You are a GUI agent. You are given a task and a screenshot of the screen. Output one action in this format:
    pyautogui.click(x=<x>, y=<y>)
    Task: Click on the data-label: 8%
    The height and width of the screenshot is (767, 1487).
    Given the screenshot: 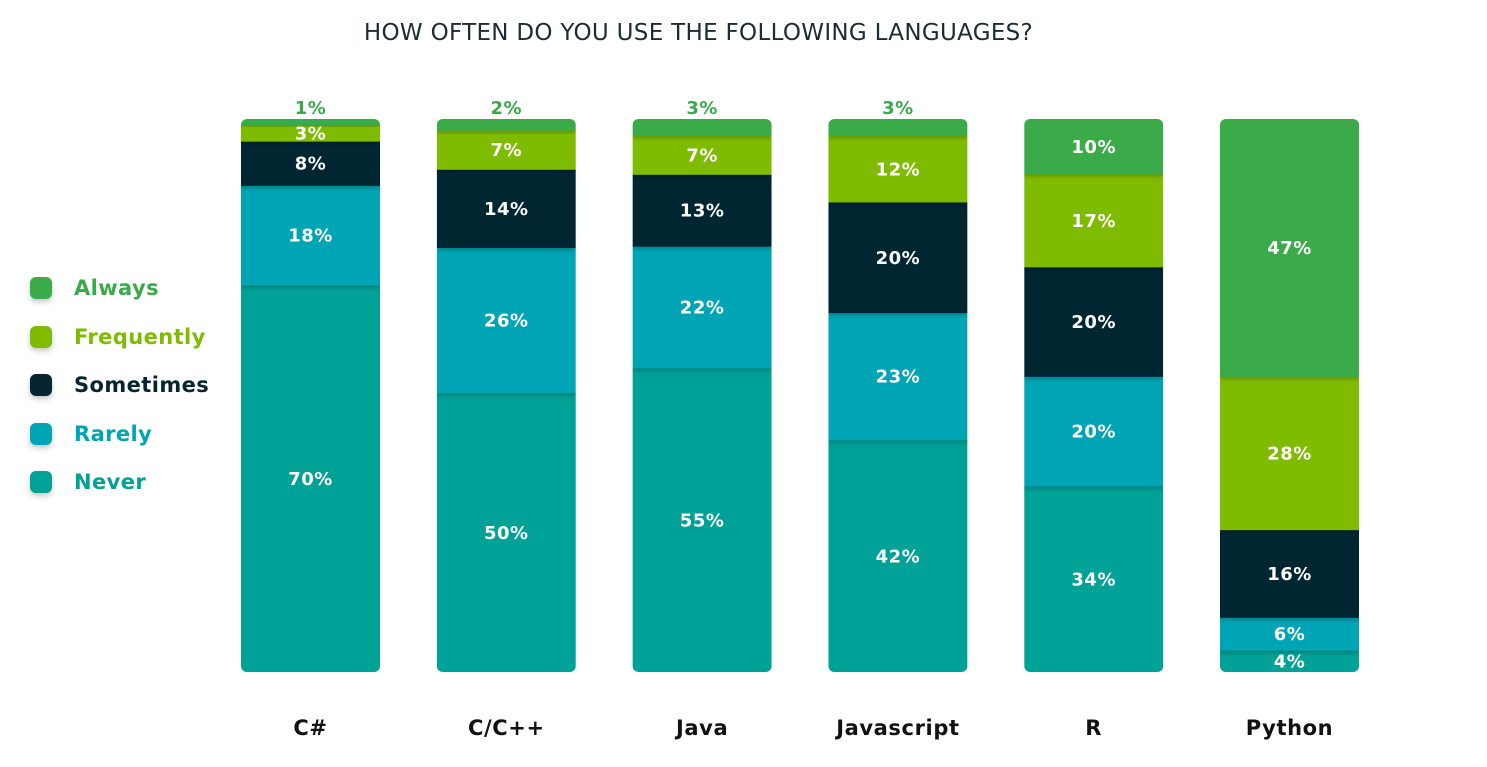 What is the action you would take?
    pyautogui.click(x=311, y=164)
    